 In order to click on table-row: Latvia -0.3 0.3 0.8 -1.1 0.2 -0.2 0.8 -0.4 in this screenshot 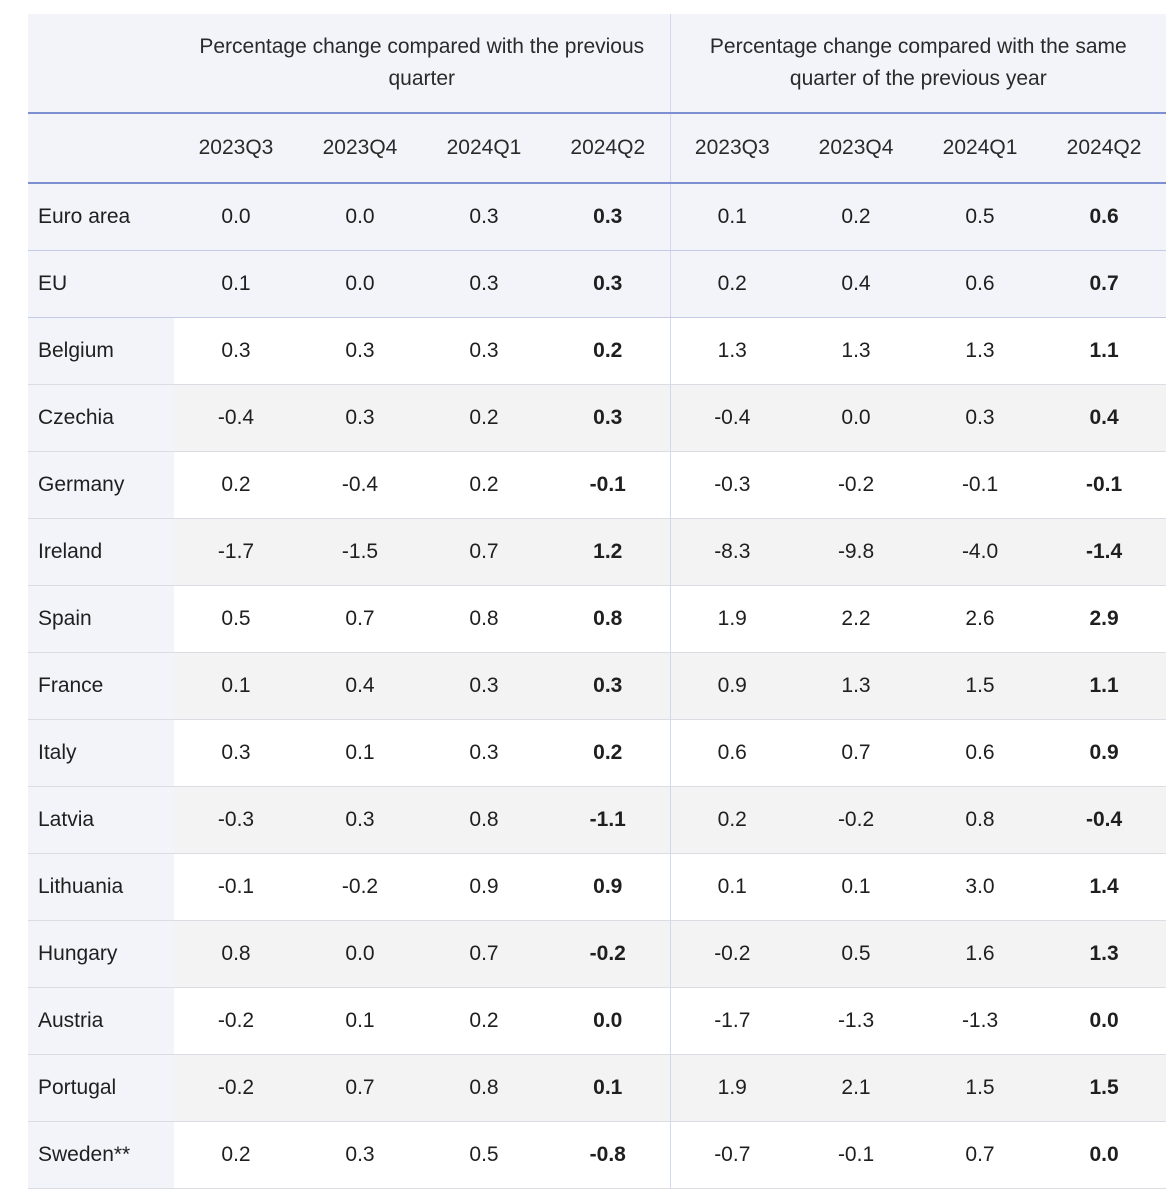, I will do `click(597, 820)`.